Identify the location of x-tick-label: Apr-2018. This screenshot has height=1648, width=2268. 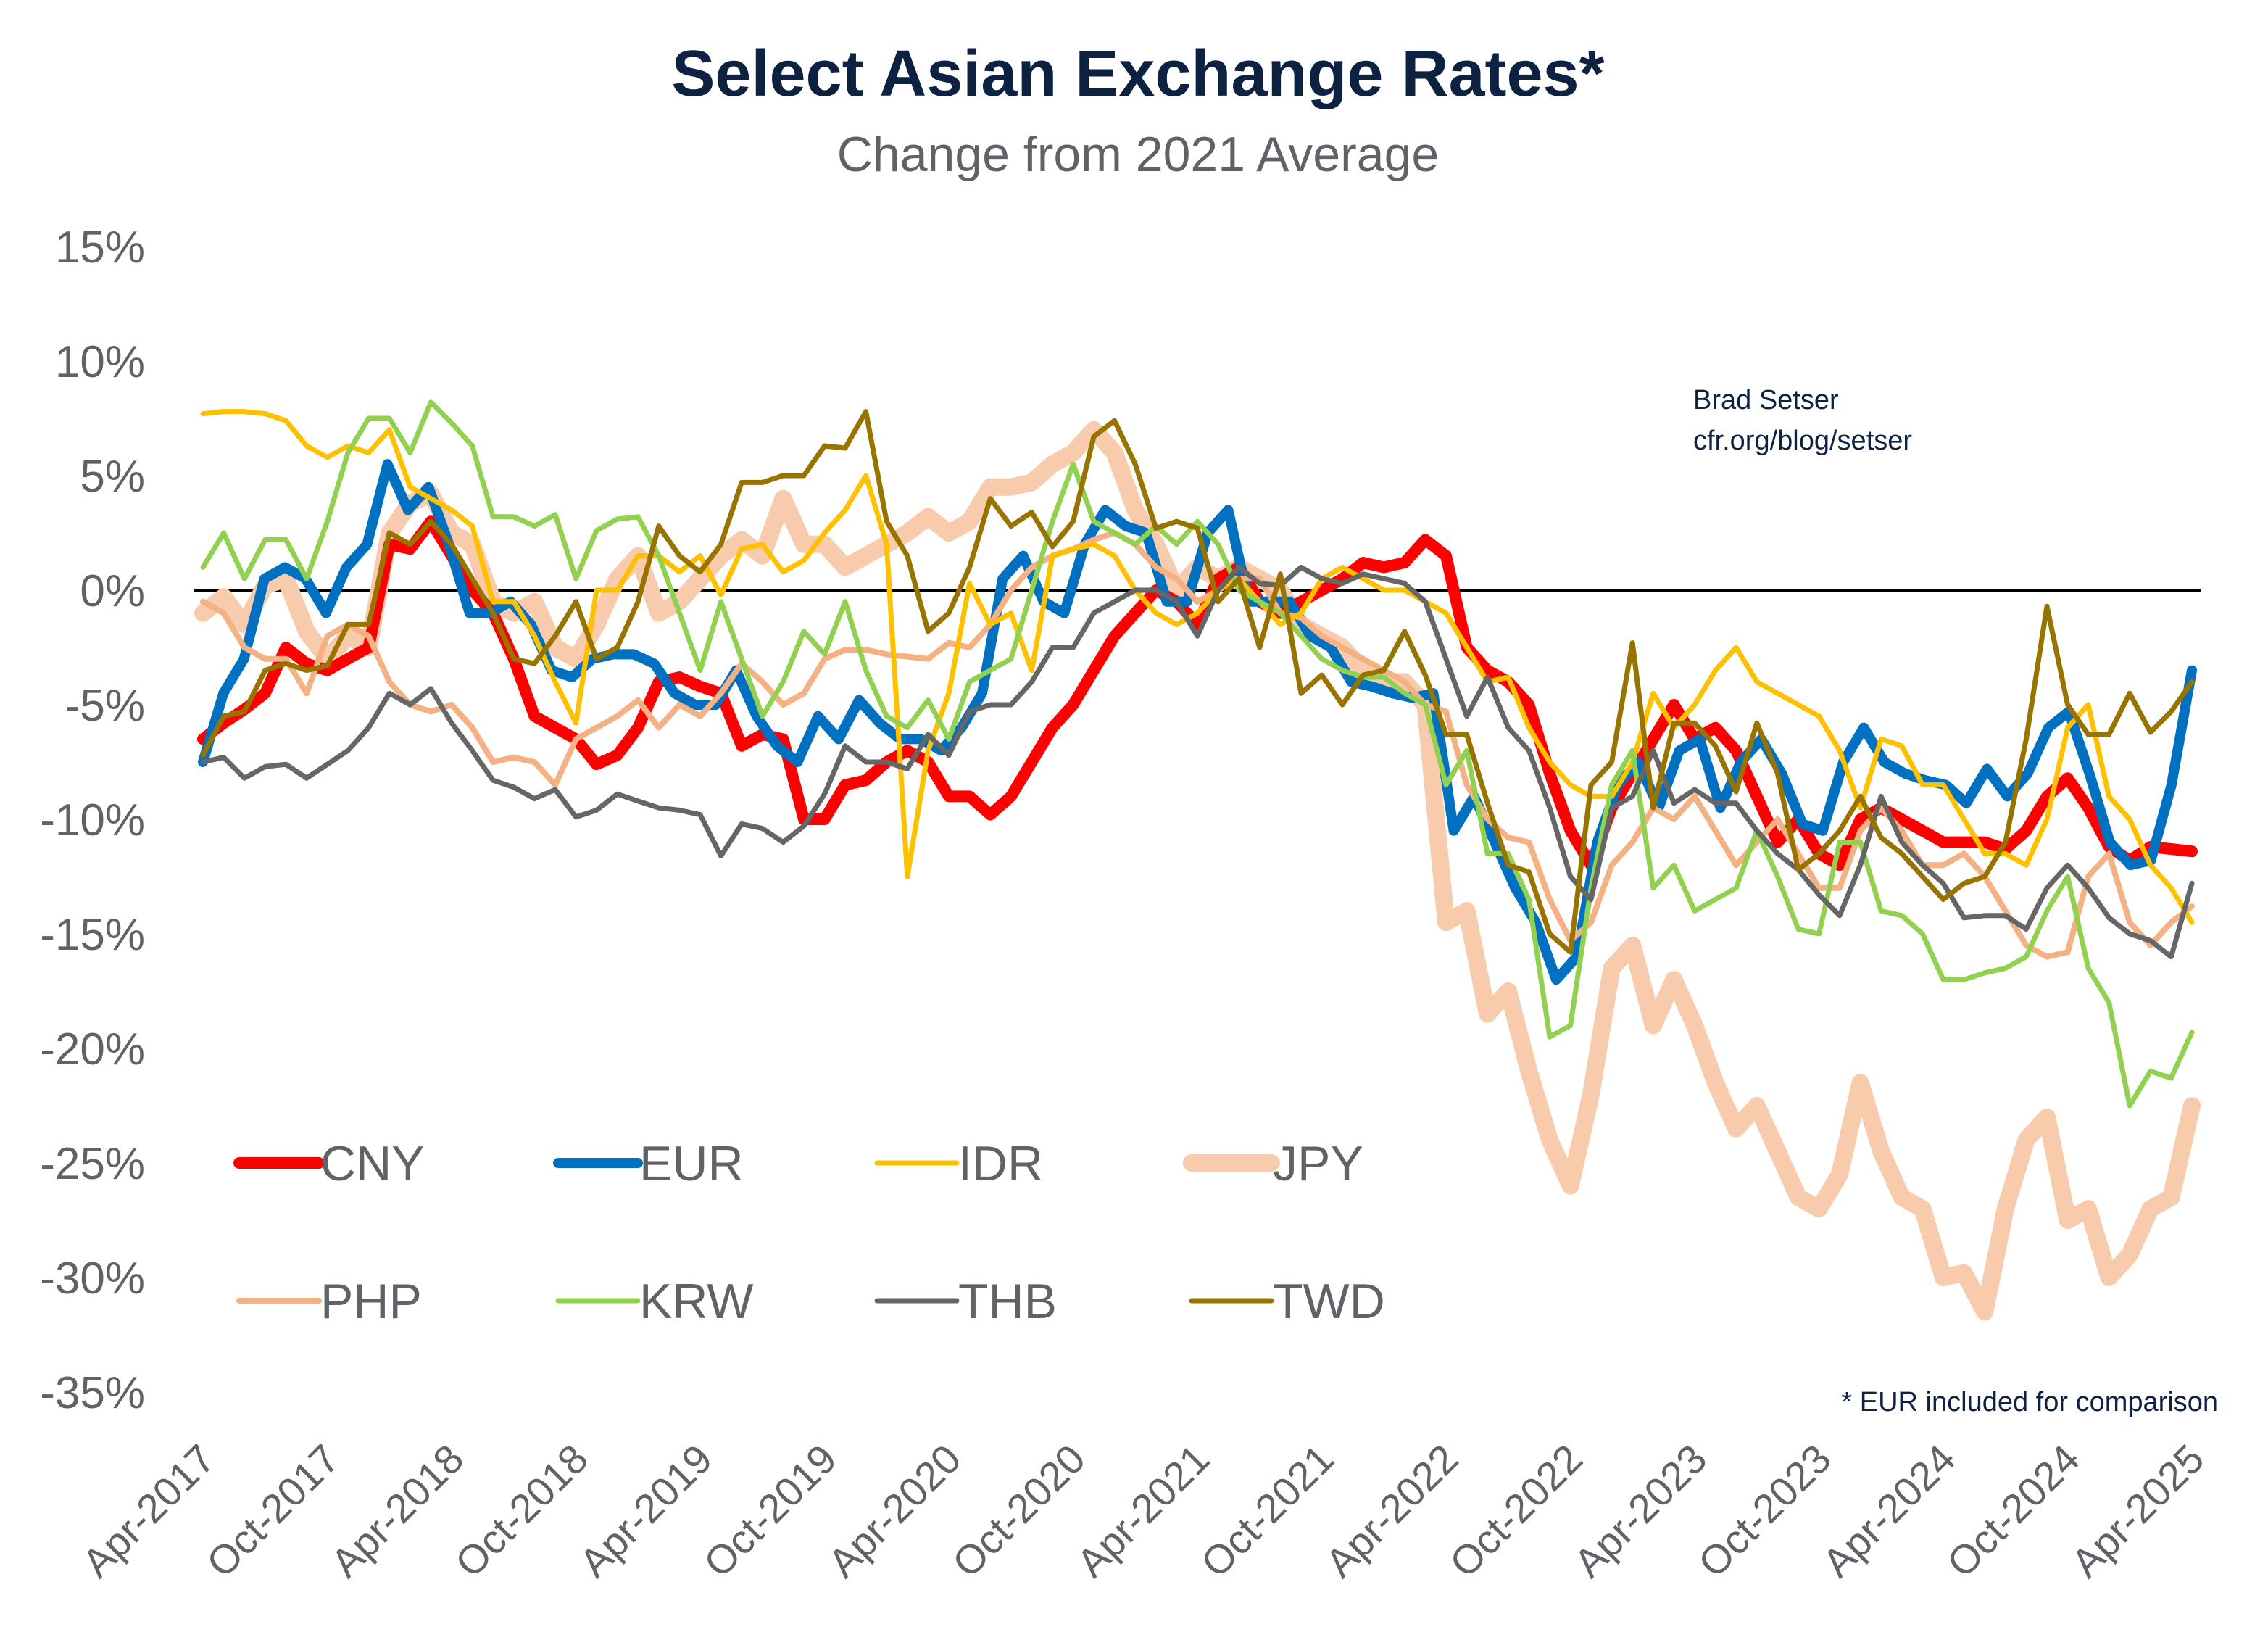
(397, 1511).